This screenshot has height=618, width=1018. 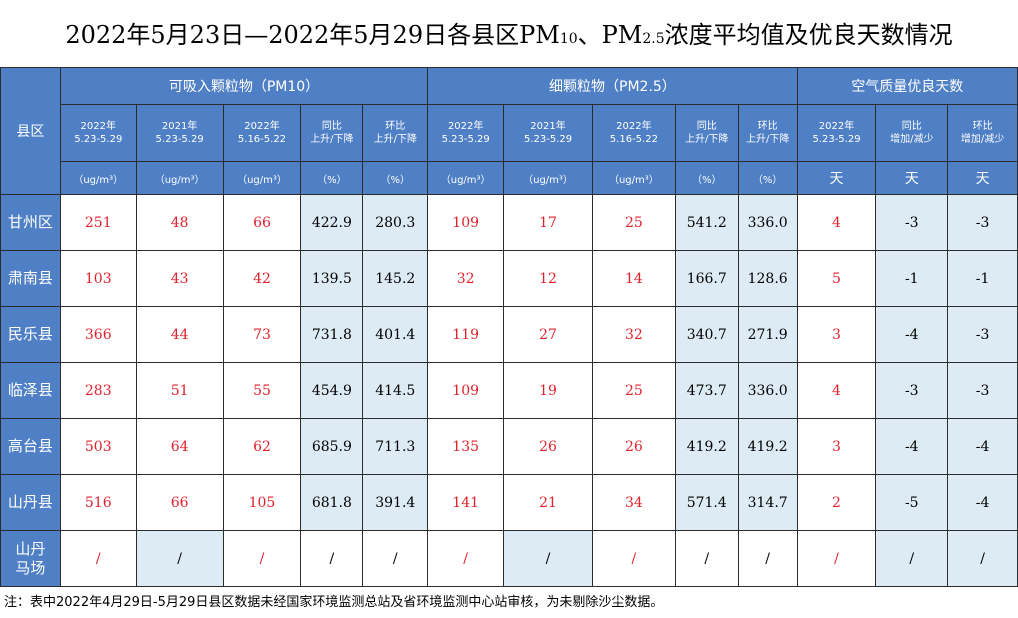 I want to click on table-cell: 731.8, so click(x=332, y=334).